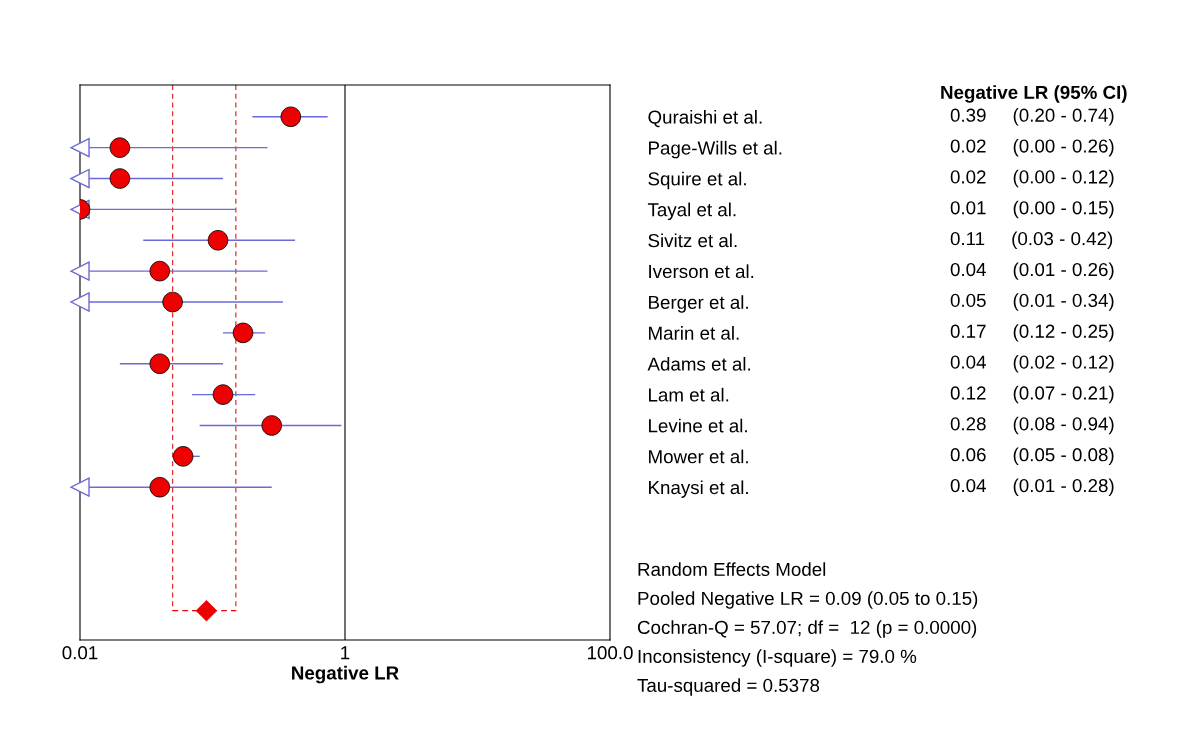 This screenshot has width=1184, height=745. I want to click on y-tick-label: Sivitz et al., so click(692, 240).